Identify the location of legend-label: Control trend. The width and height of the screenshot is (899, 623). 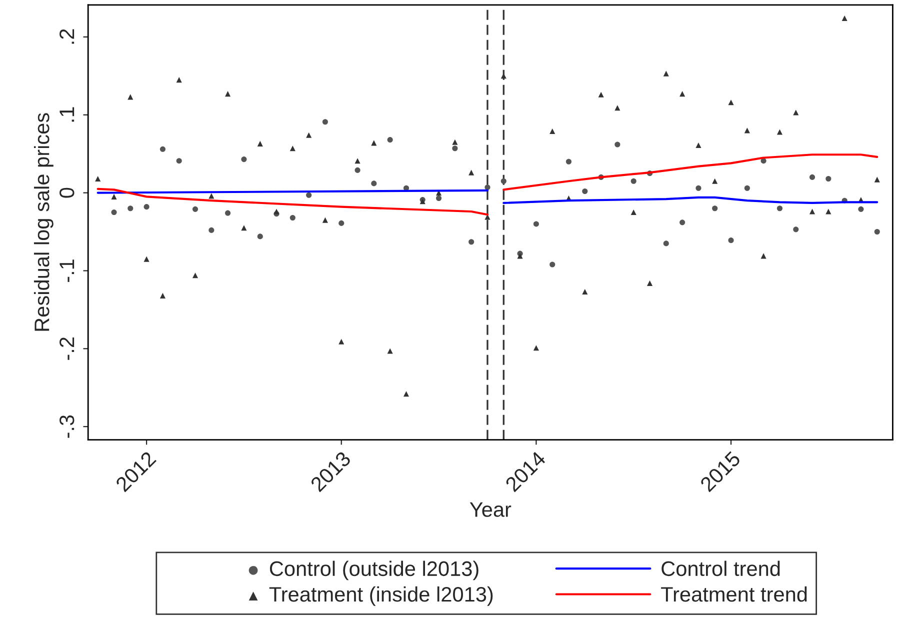
(721, 568).